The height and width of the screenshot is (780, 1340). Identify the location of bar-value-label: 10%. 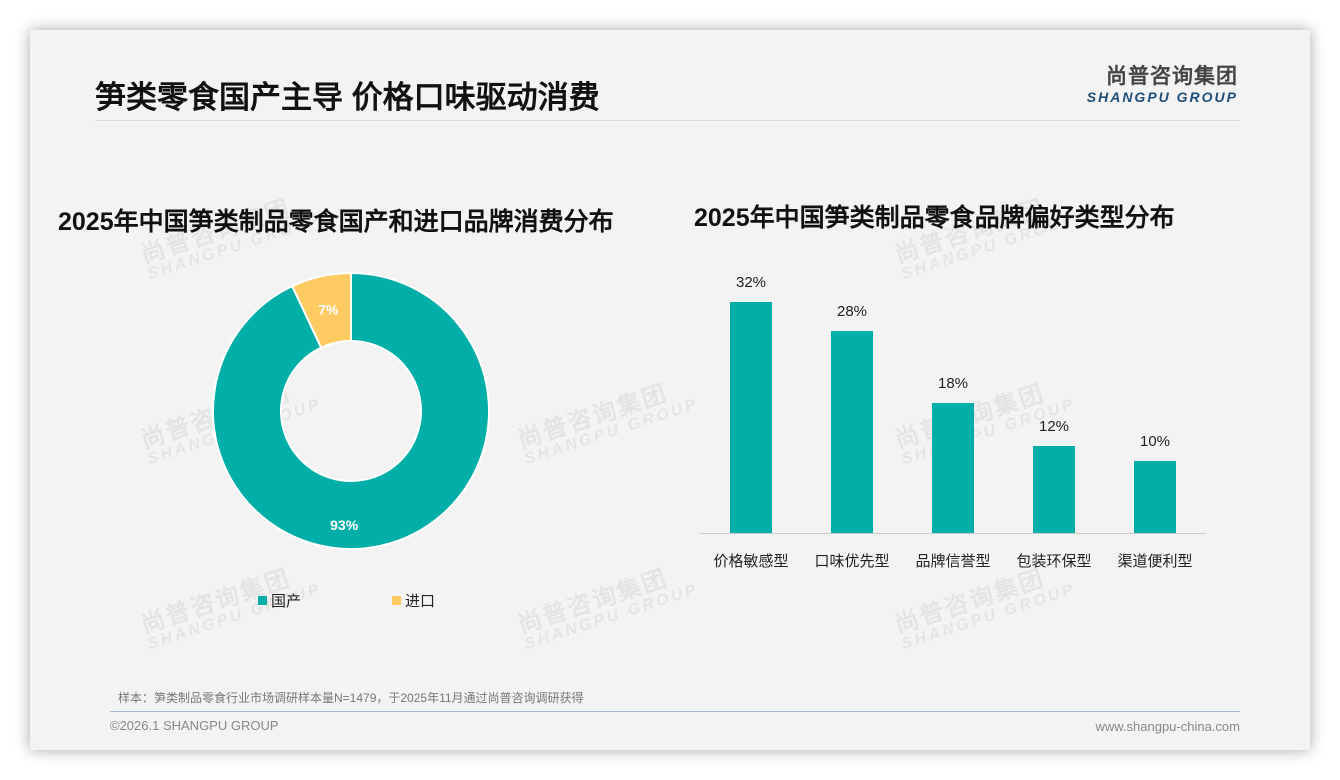
(1155, 441).